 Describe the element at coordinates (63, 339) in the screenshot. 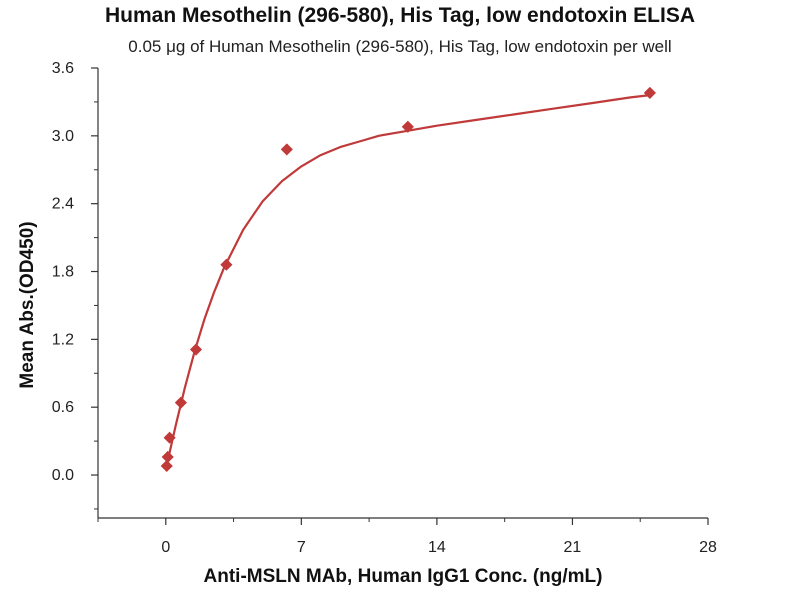

I see `y-tick-label: 1.2` at that location.